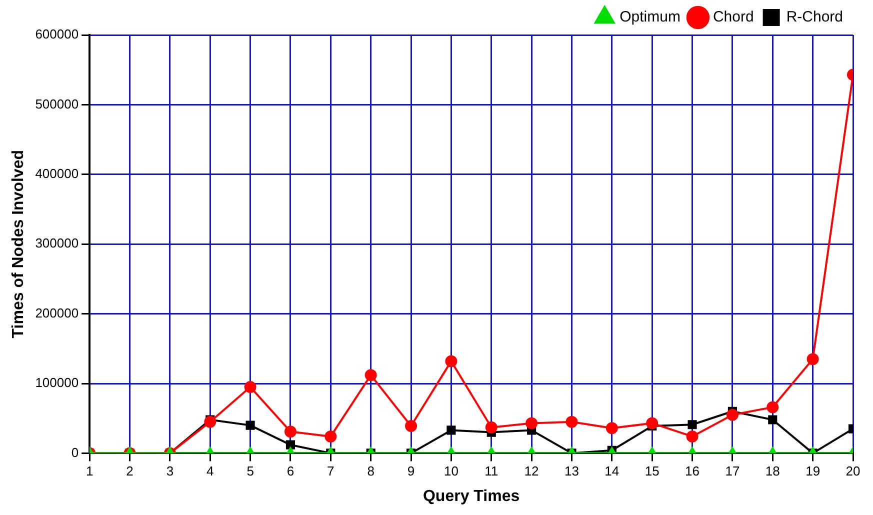 The width and height of the screenshot is (873, 515). I want to click on x-tick-label: 17, so click(732, 471).